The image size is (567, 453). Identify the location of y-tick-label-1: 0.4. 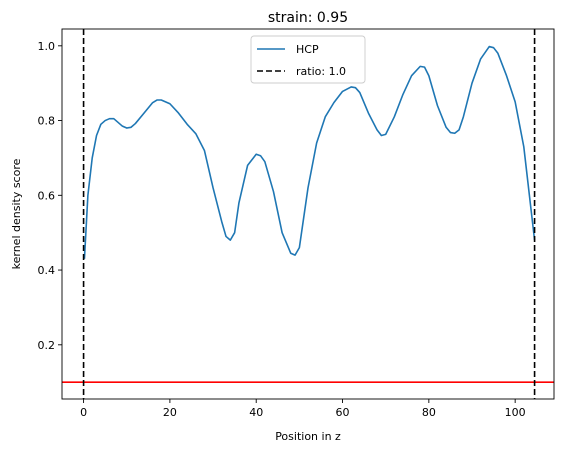
(47, 270).